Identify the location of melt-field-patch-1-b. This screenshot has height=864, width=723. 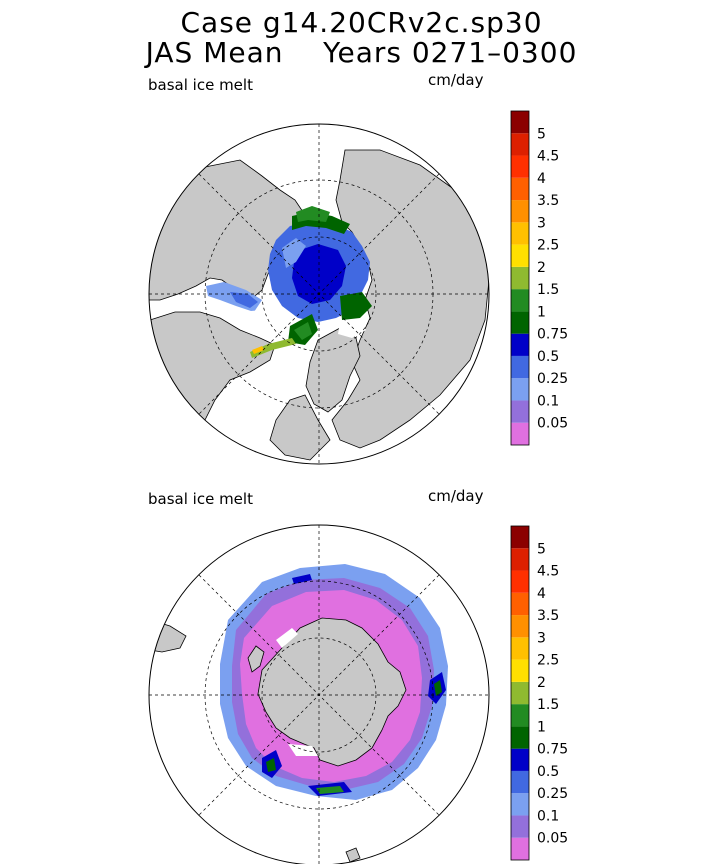
(438, 688).